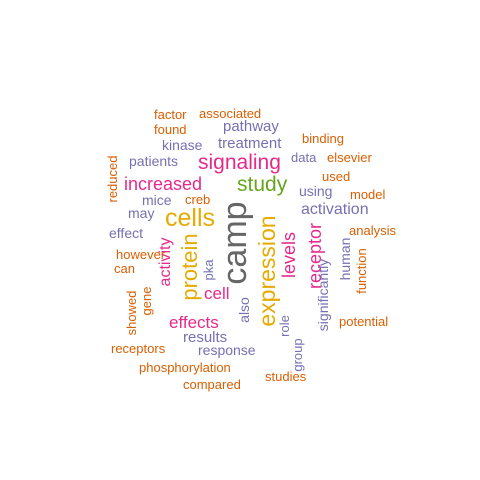 The width and height of the screenshot is (480, 480). What do you see at coordinates (368, 194) in the screenshot?
I see `word-model: model` at bounding box center [368, 194].